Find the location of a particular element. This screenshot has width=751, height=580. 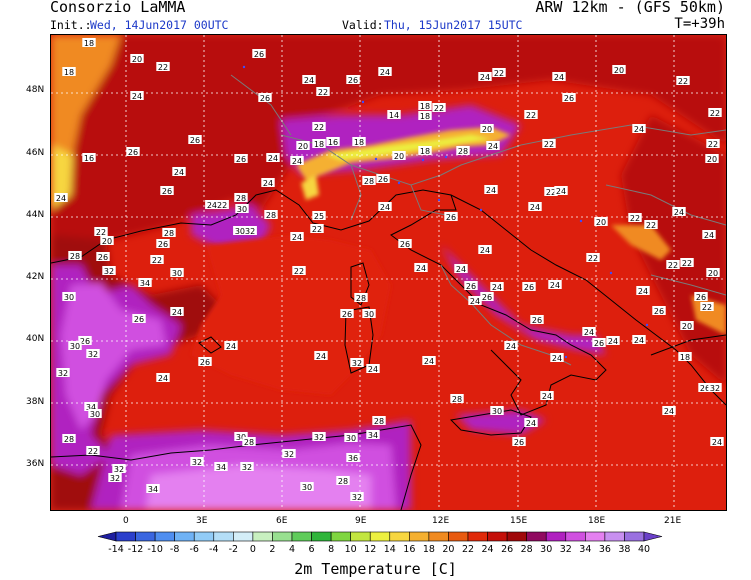

colorbar-tick-label: 38 is located at coordinates (624, 549).